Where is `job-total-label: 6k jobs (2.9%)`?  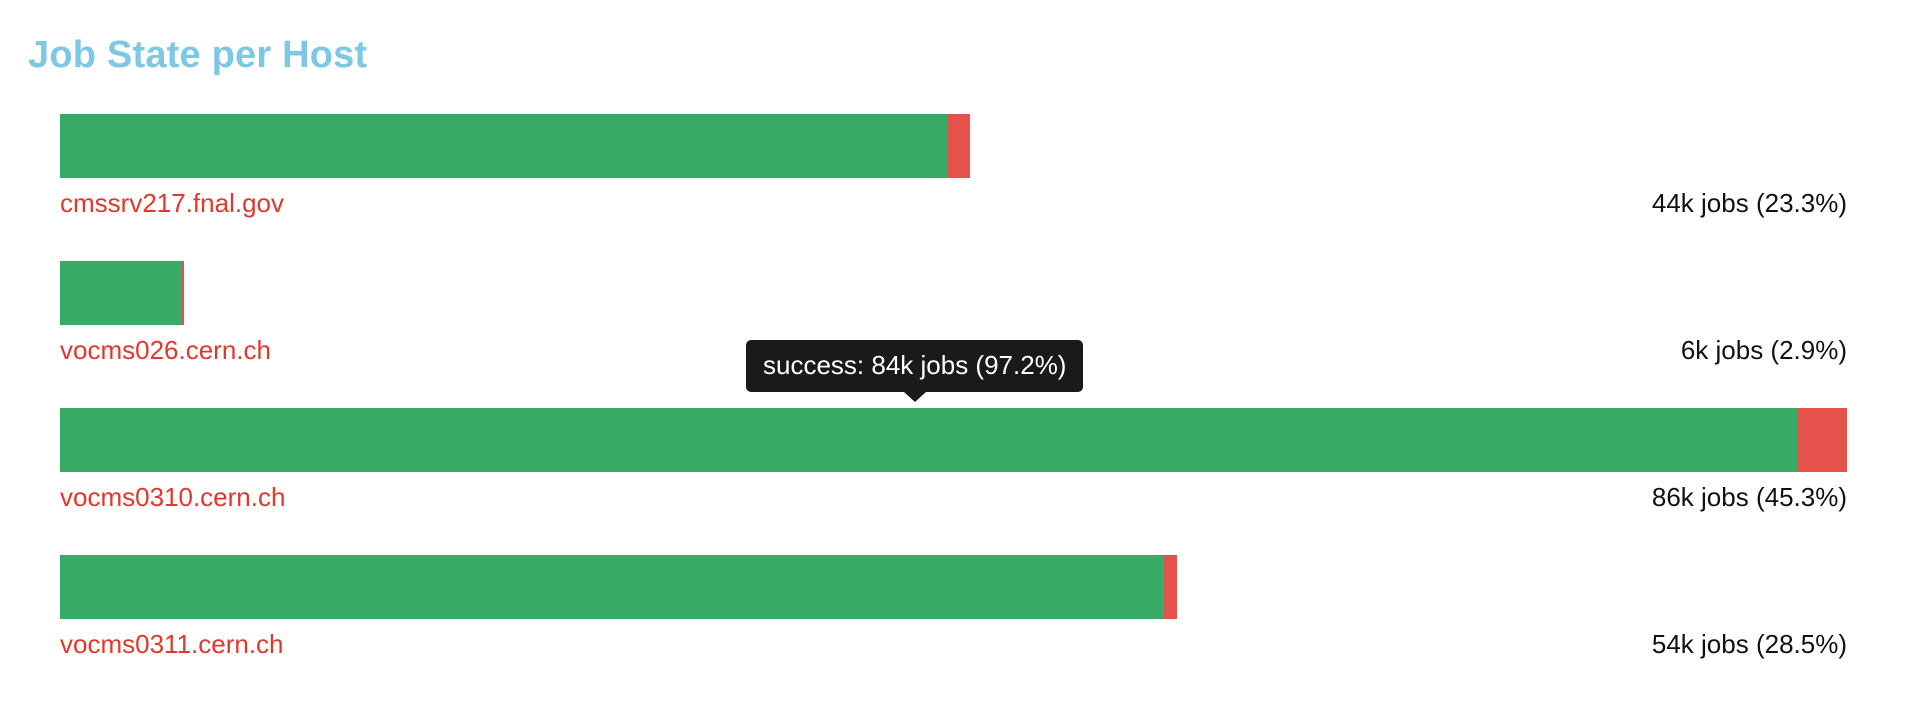
job-total-label: 6k jobs (2.9%) is located at coordinates (1763, 350).